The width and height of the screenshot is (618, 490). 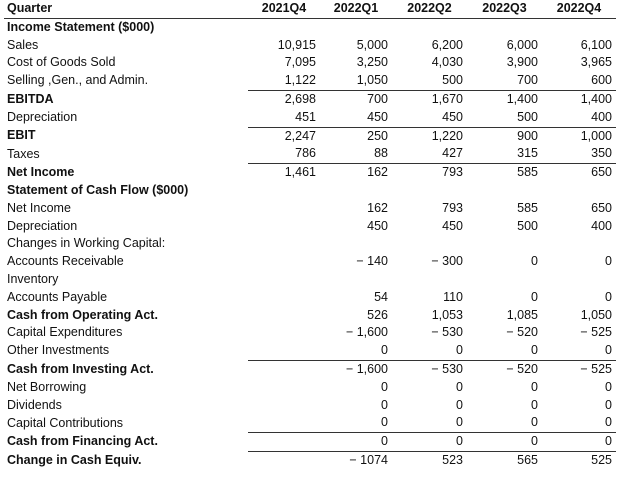 What do you see at coordinates (57, 296) in the screenshot?
I see `row-label: Accounts Payable` at bounding box center [57, 296].